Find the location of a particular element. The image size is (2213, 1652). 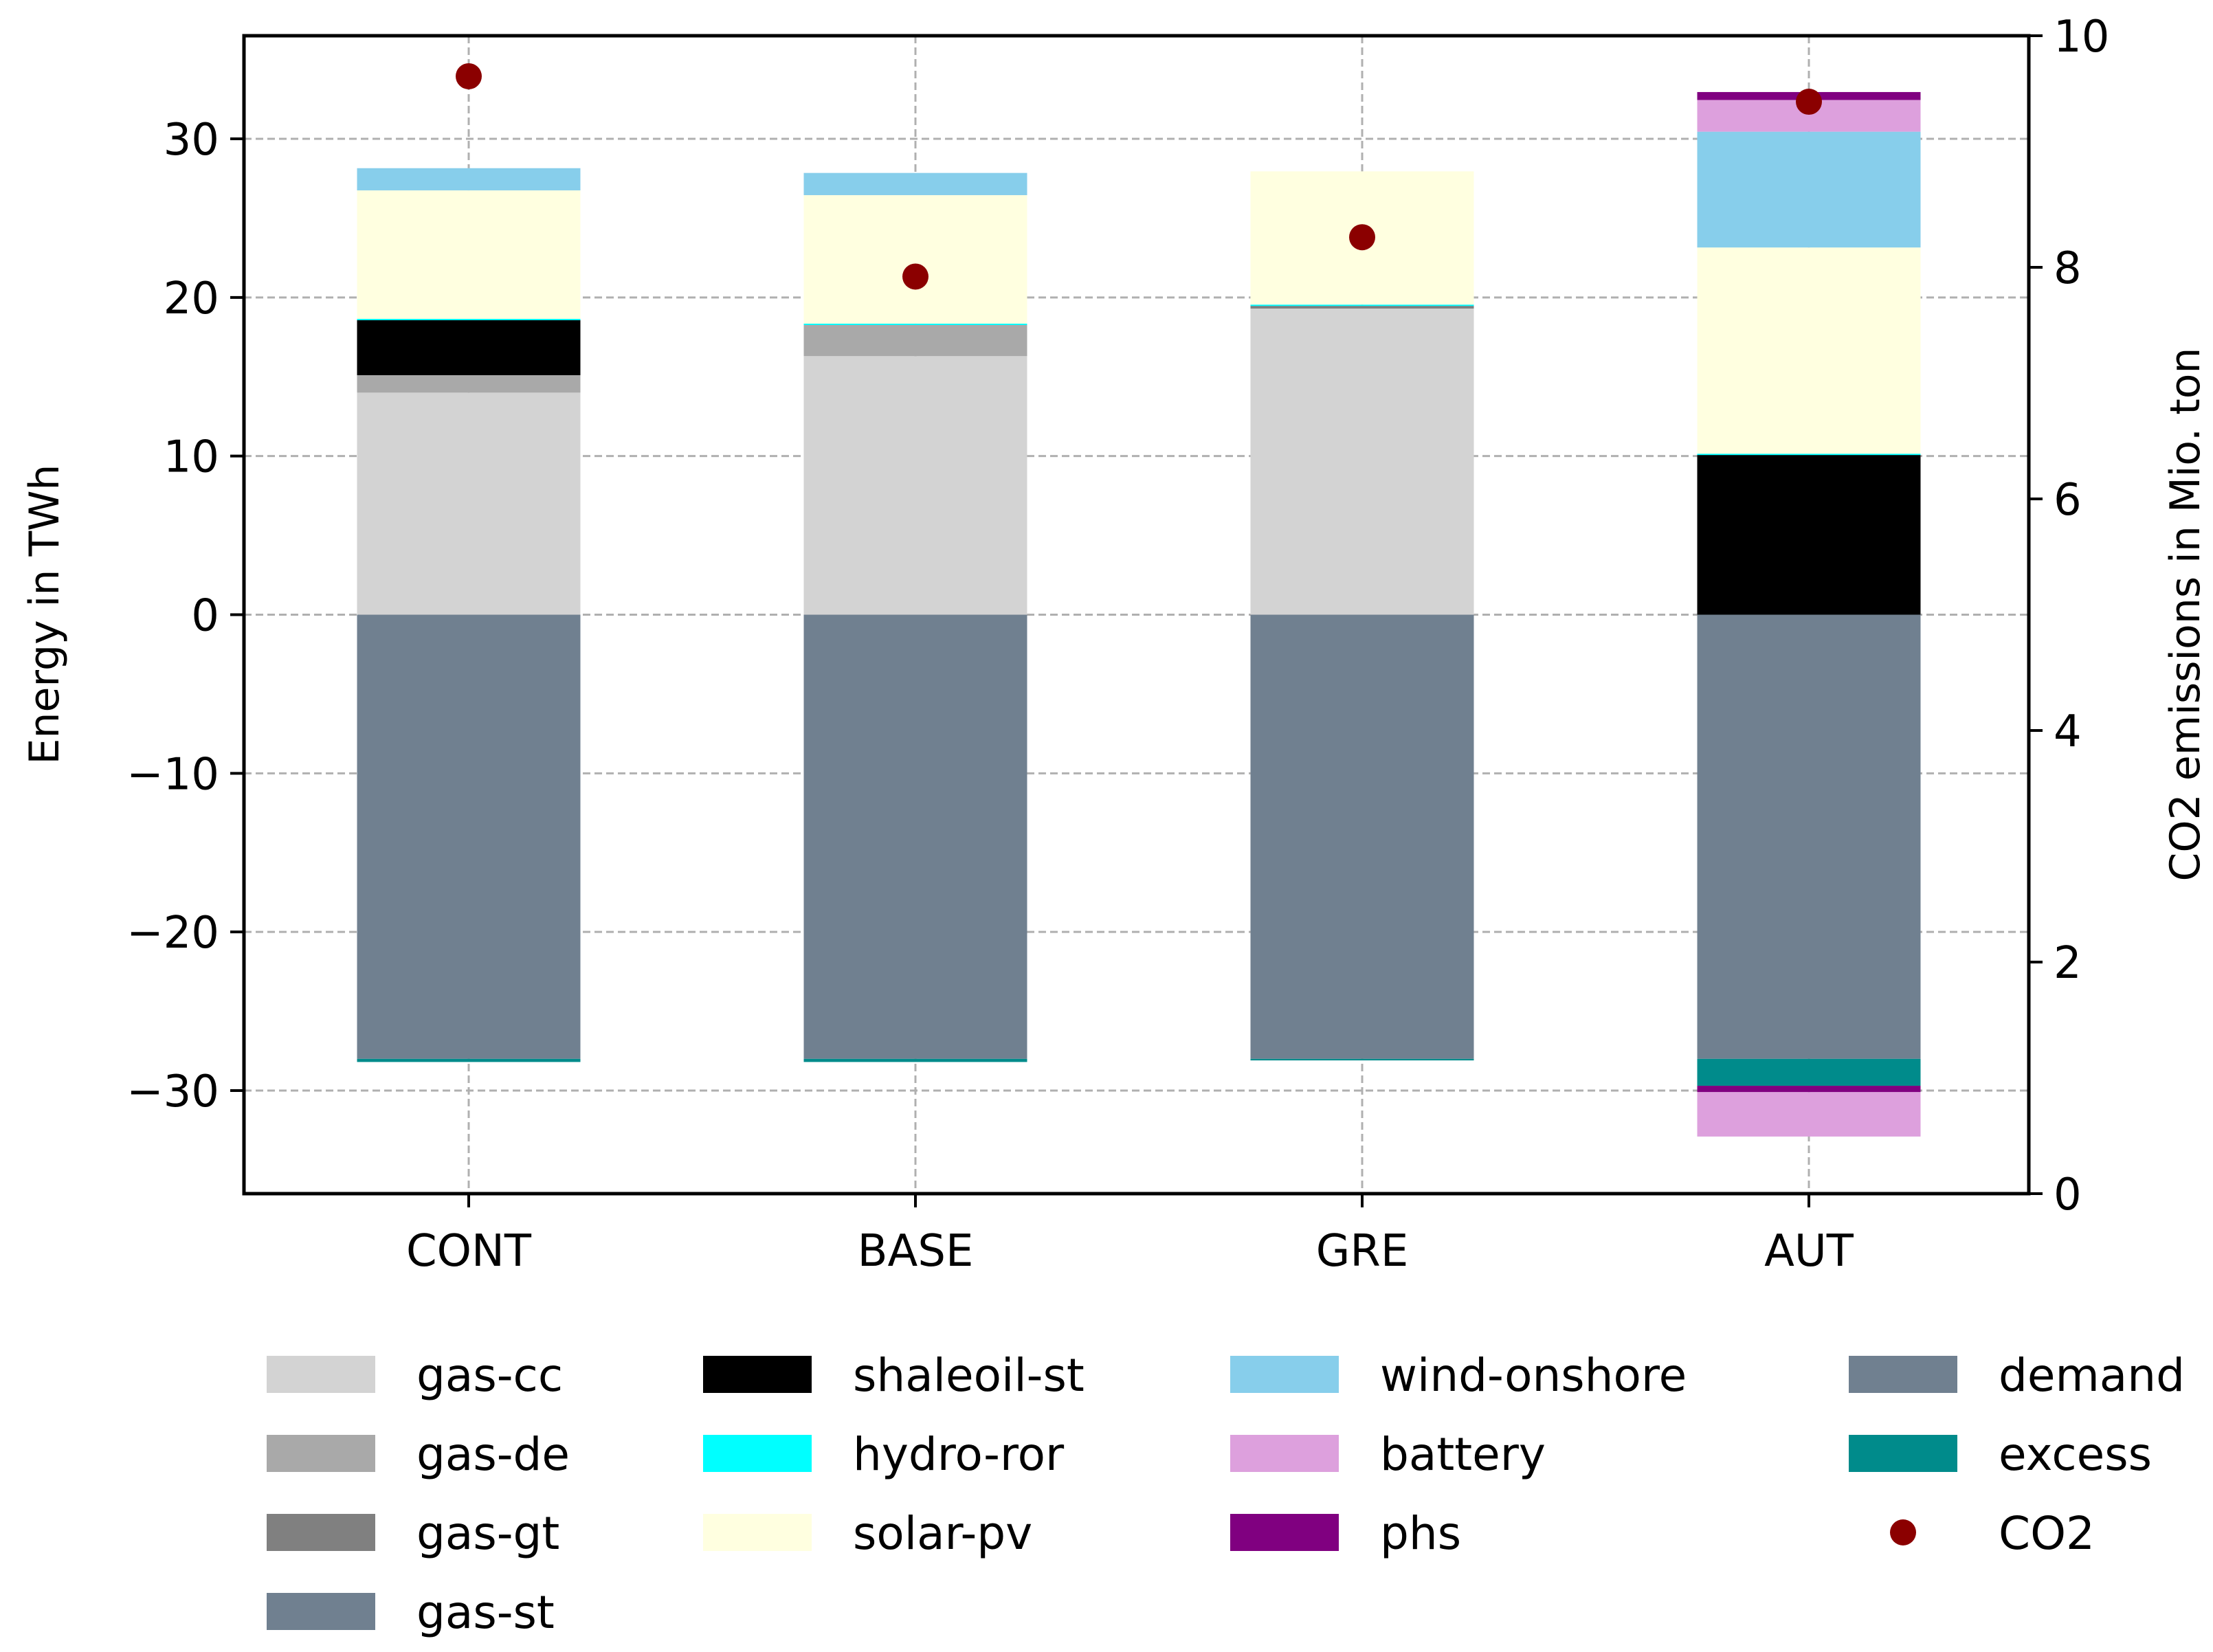

bar-segment-shaleoil-st-aut is located at coordinates (1809, 534).